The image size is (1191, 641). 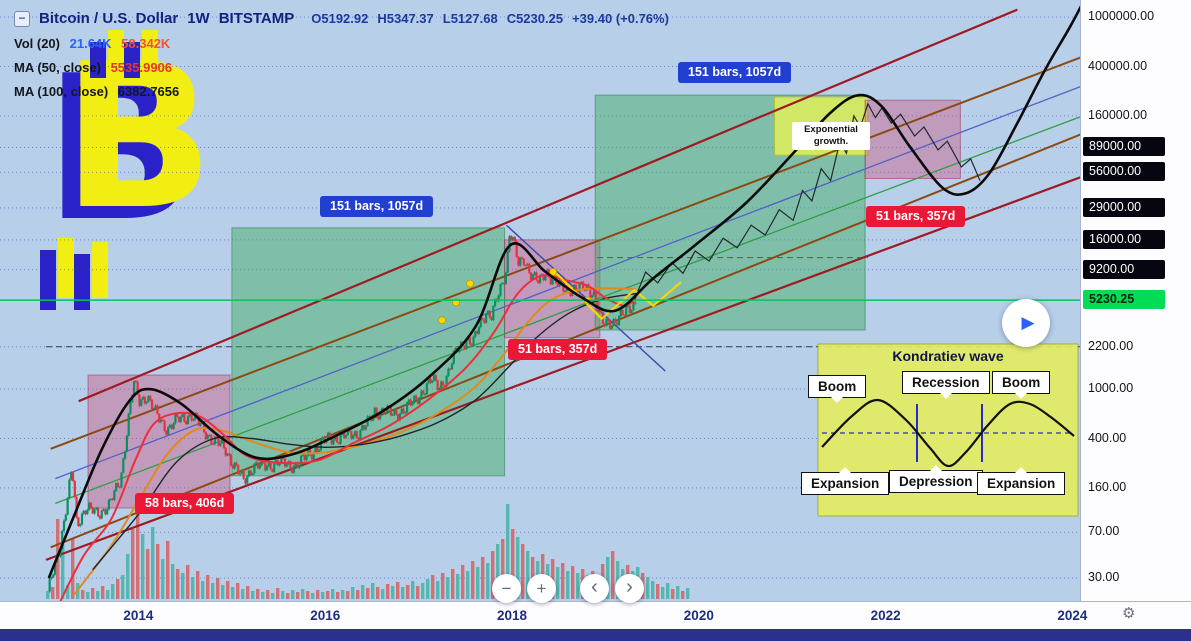 What do you see at coordinates (831, 136) in the screenshot?
I see `exponential-growth-label: Exponential growth.` at bounding box center [831, 136].